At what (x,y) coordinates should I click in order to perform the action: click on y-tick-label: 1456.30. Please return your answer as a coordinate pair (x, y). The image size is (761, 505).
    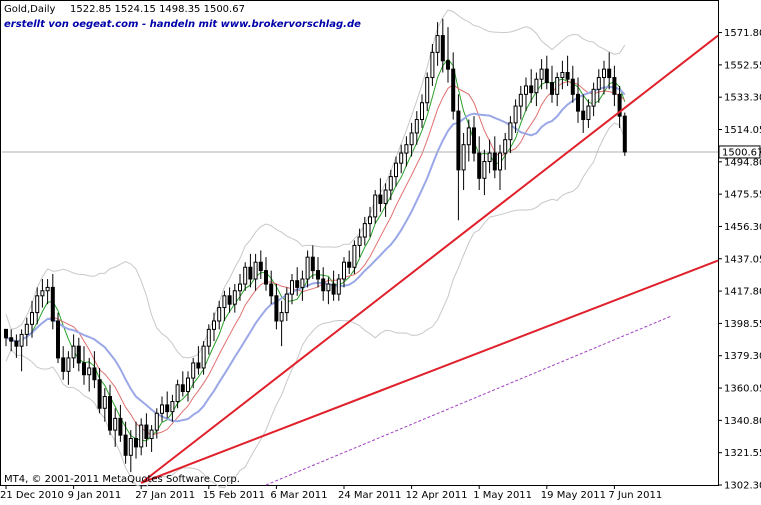
    Looking at the image, I should click on (742, 227).